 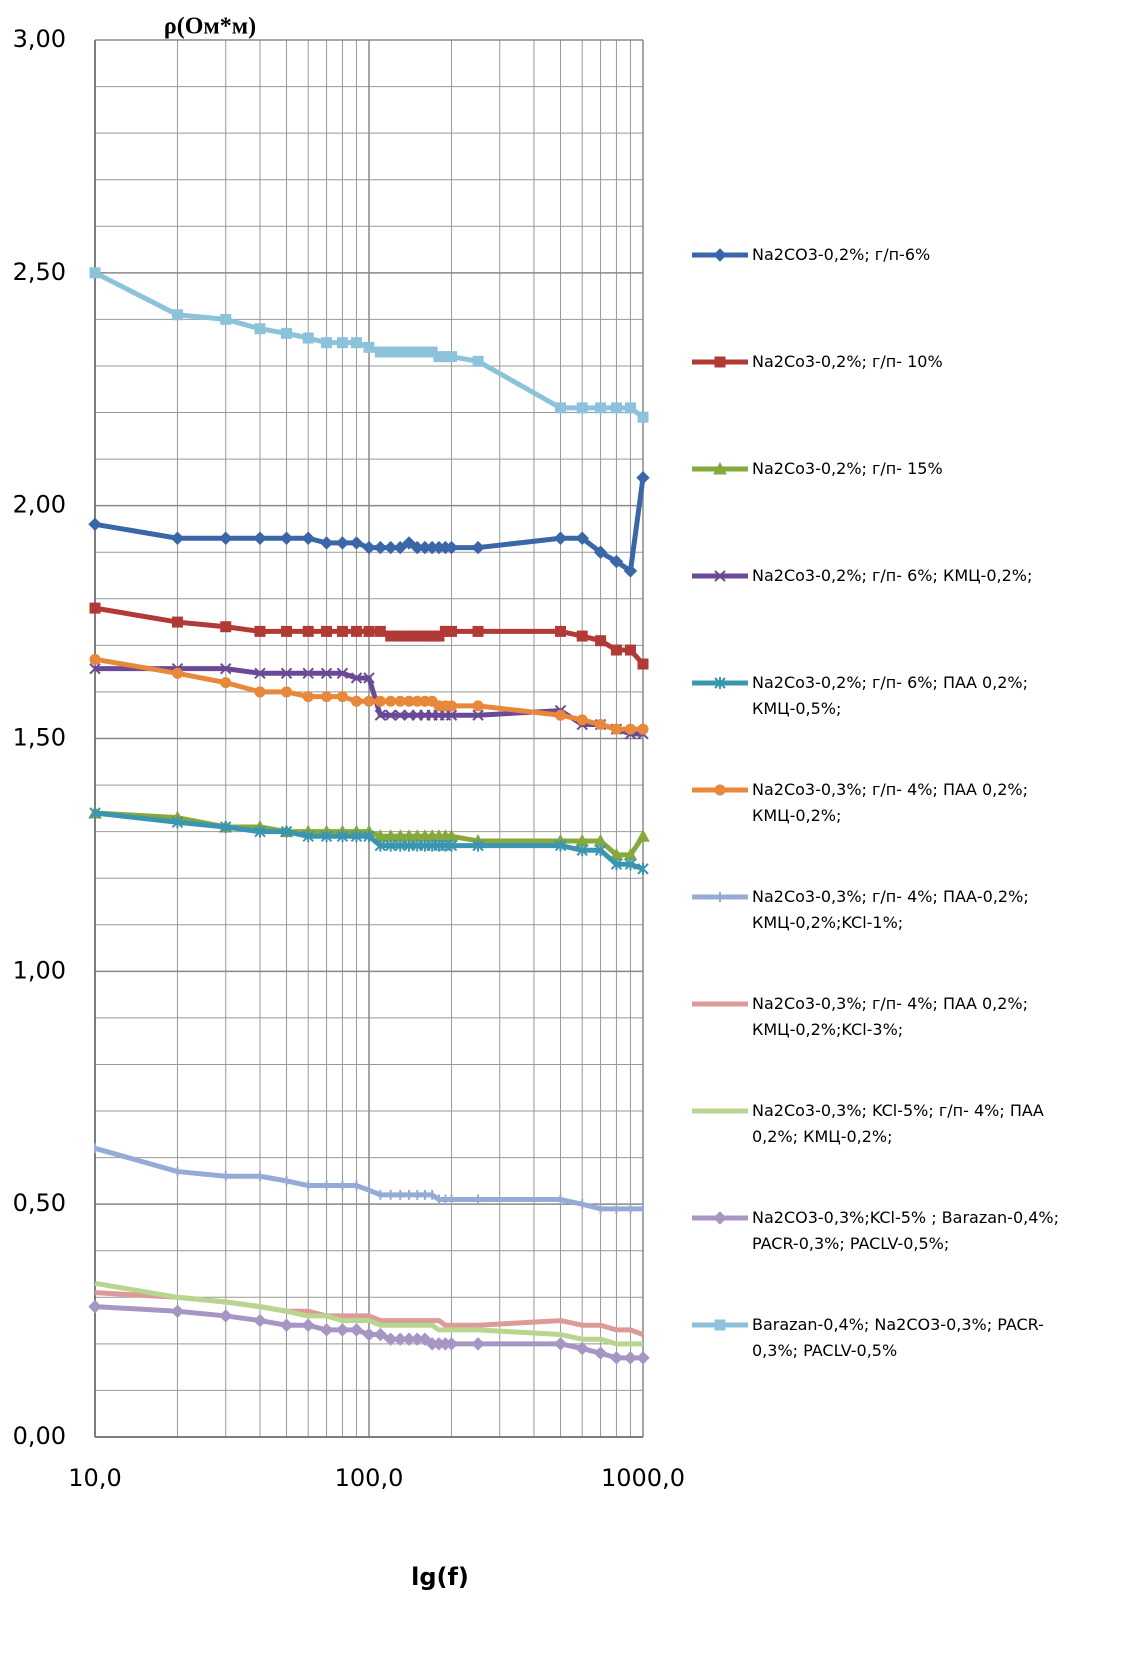 What do you see at coordinates (892, 575) in the screenshot?
I see `legend-label: Na2Co3-0,2%; г/п- 6%; КМЦ-0,2%;` at bounding box center [892, 575].